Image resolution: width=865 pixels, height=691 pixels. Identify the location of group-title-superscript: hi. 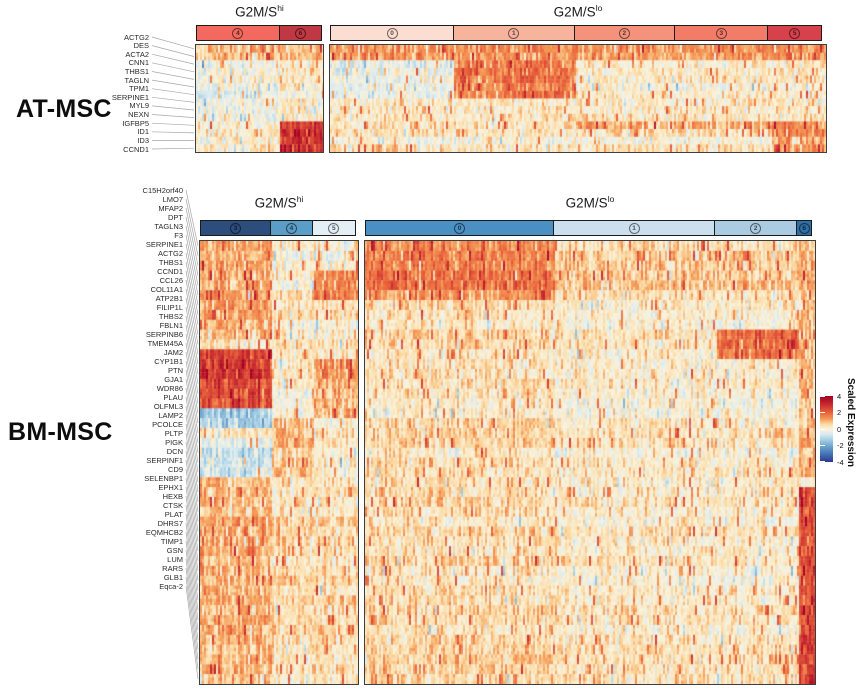
(280, 8).